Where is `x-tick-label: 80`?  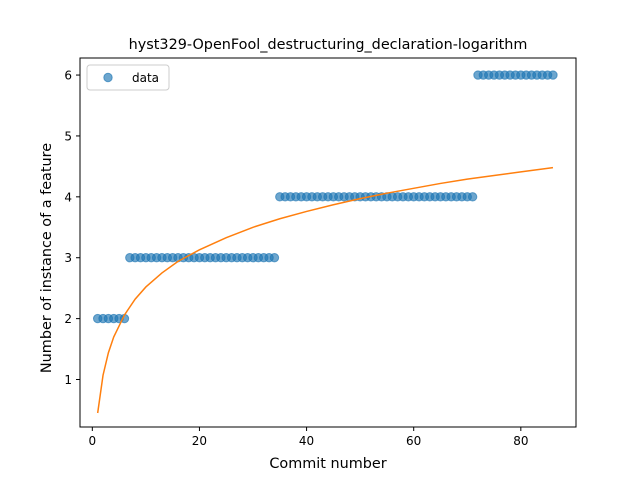
x-tick-label: 80 is located at coordinates (520, 441).